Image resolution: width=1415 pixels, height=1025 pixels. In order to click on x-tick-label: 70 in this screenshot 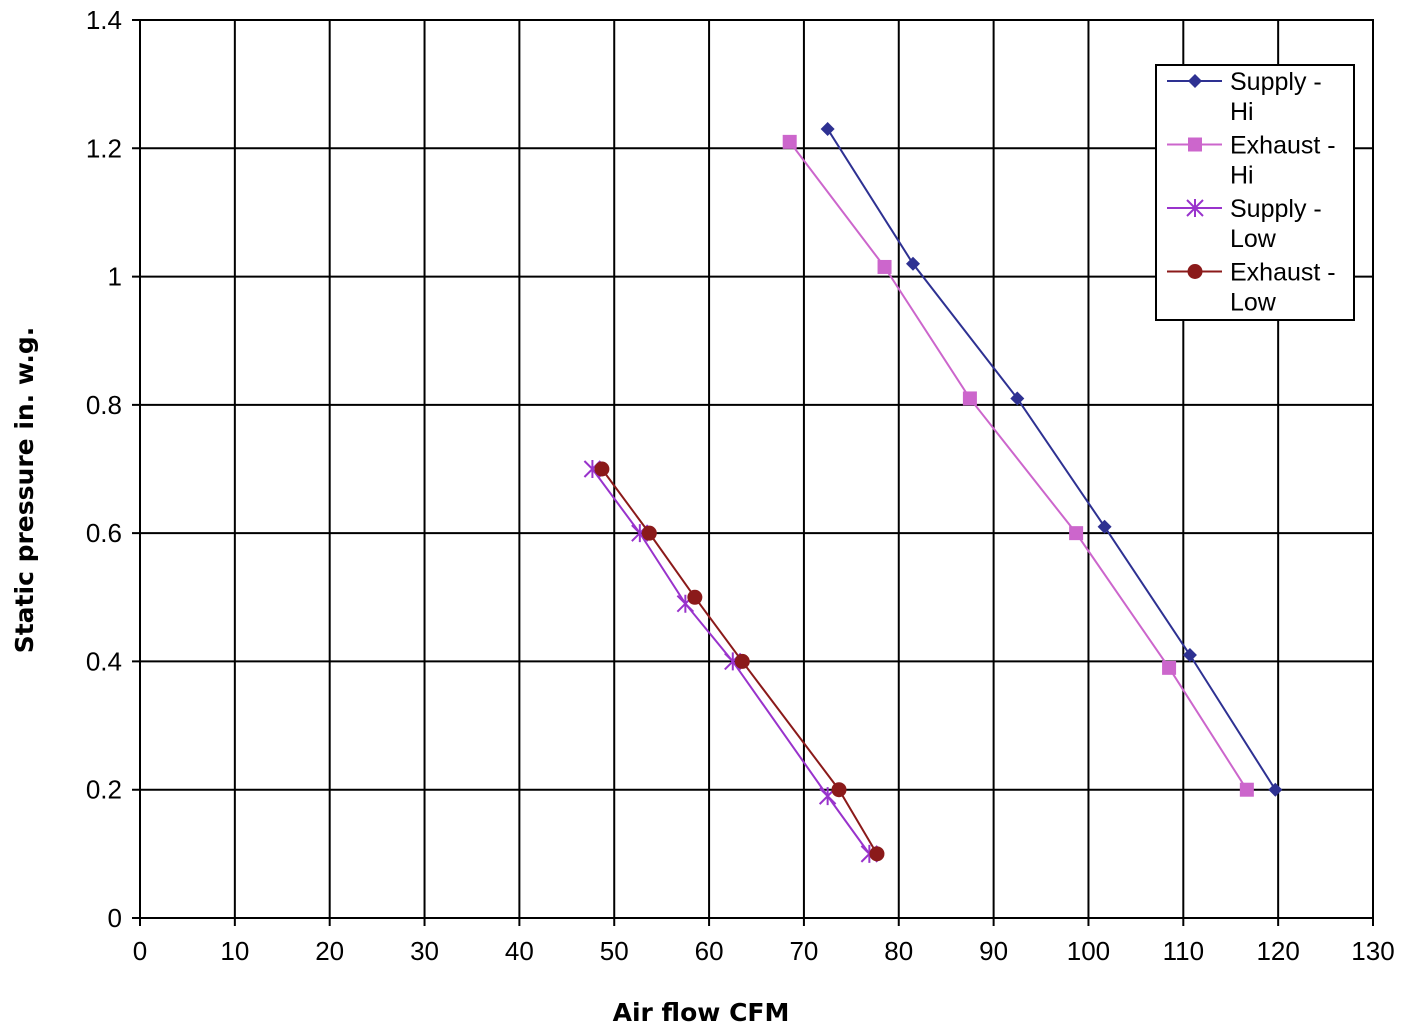, I will do `click(803, 951)`.